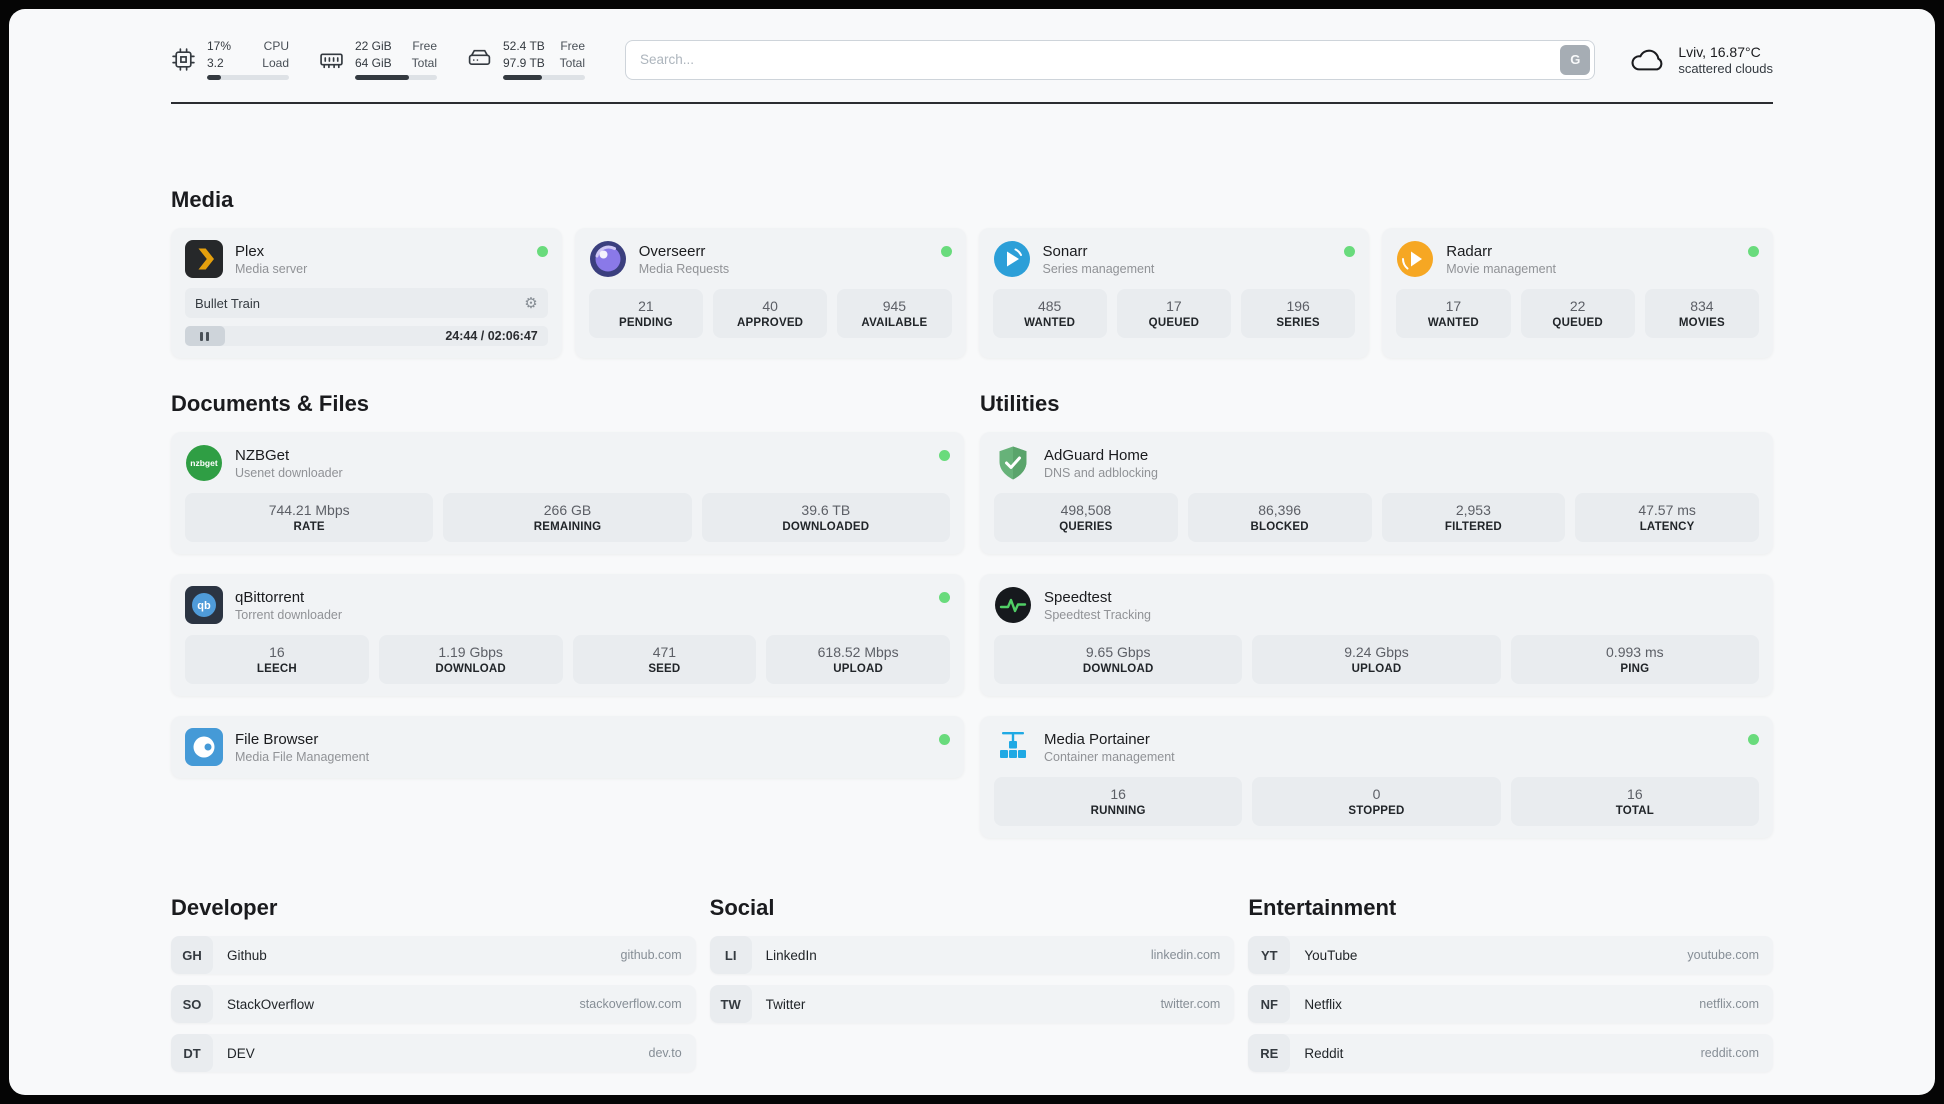 The width and height of the screenshot is (1944, 1104). Describe the element at coordinates (572, 46) in the screenshot. I see `disk-label-1: Free` at that location.